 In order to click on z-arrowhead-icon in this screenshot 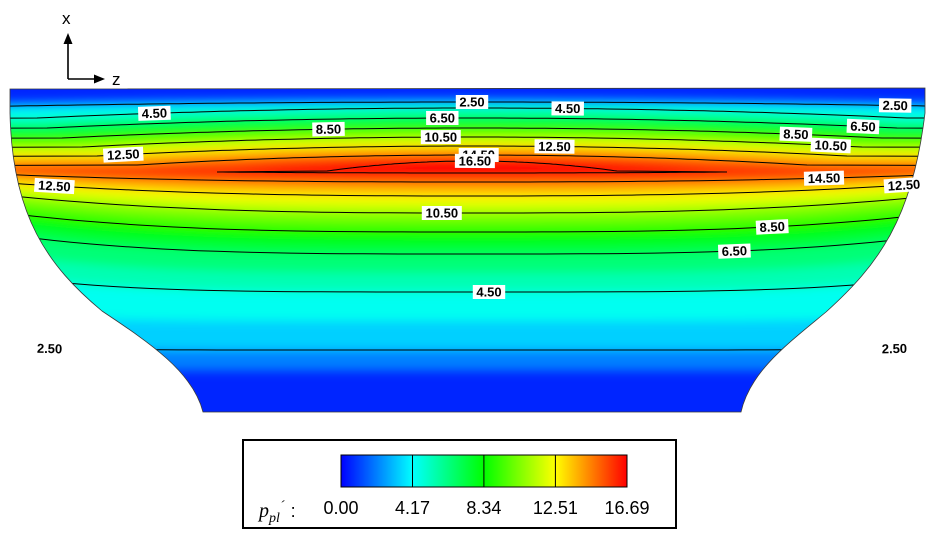, I will do `click(99, 79)`.